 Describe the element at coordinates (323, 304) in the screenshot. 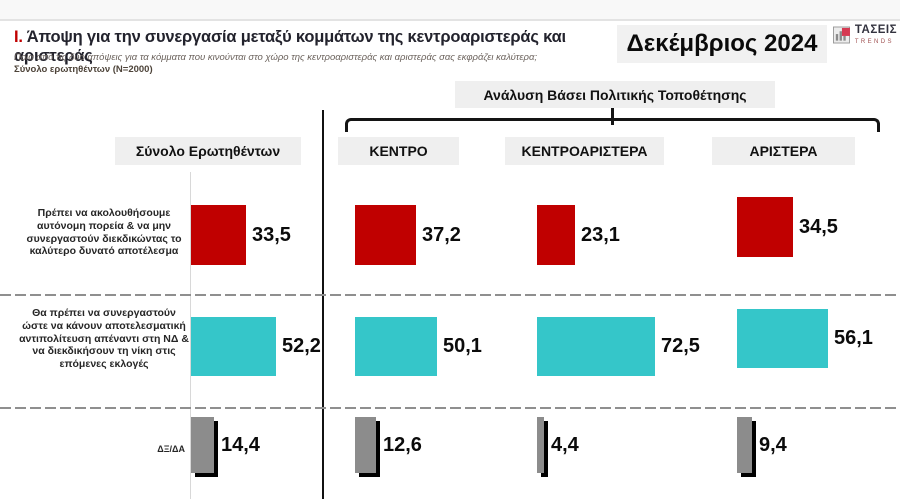

I see `vertical-divider` at that location.